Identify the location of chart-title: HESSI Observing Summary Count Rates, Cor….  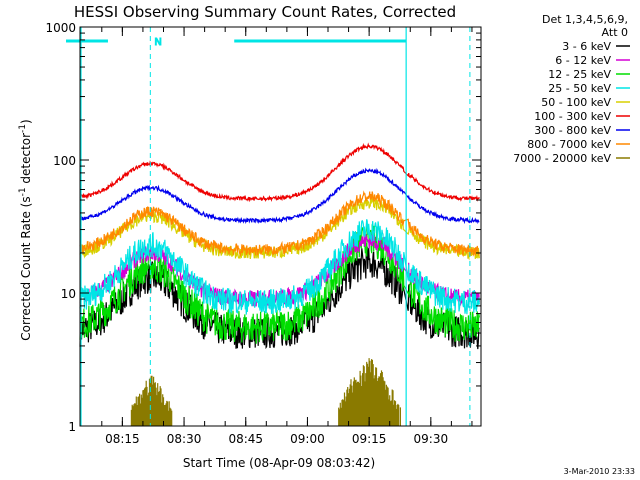
(265, 12).